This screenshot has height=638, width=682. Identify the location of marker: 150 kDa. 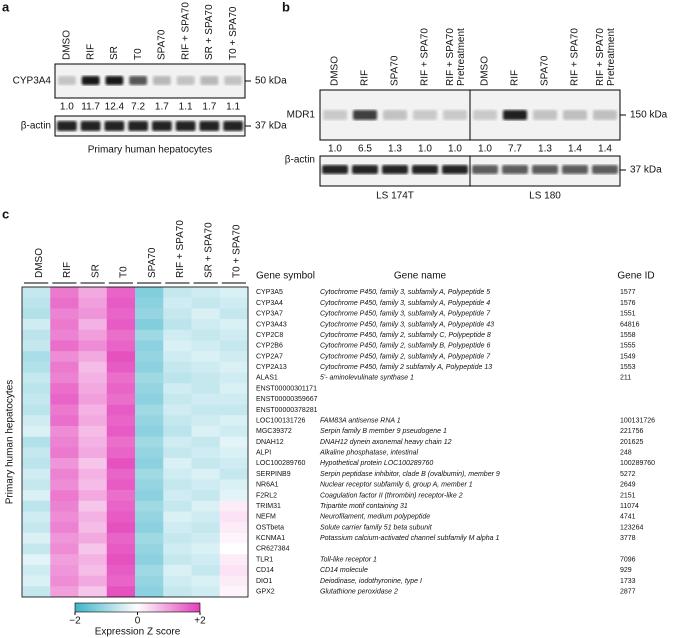
(649, 115).